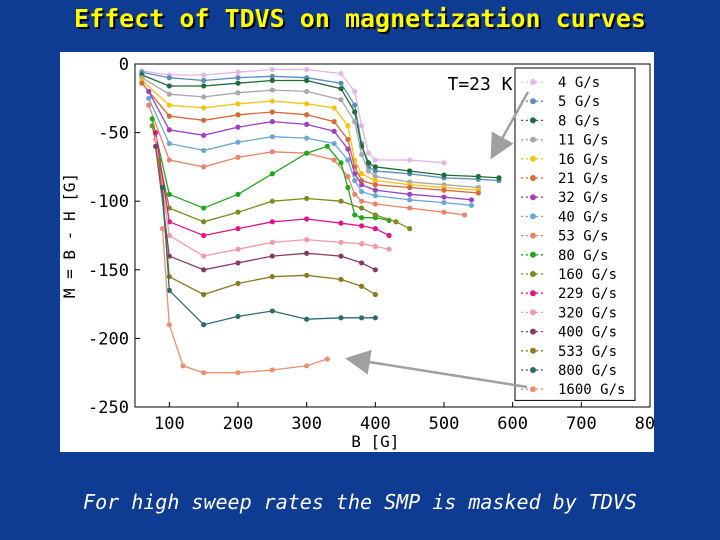 This screenshot has height=540, width=720. Describe the element at coordinates (479, 84) in the screenshot. I see `temperature-annotation: T=23 K` at that location.